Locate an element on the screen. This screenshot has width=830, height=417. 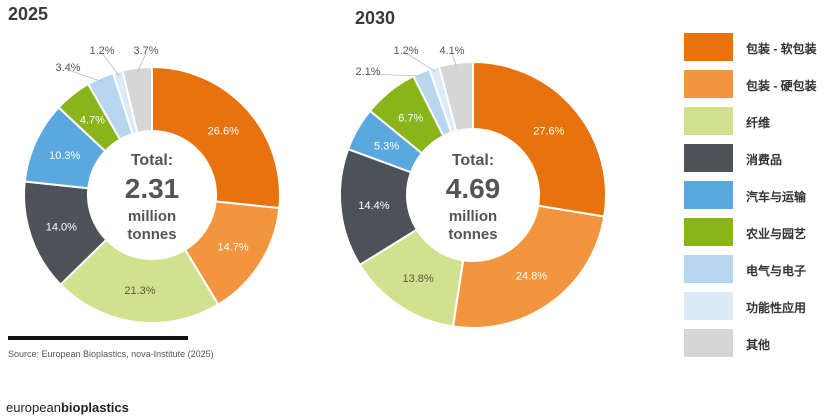
legend-item: 农业与园艺 is located at coordinates (757, 233).